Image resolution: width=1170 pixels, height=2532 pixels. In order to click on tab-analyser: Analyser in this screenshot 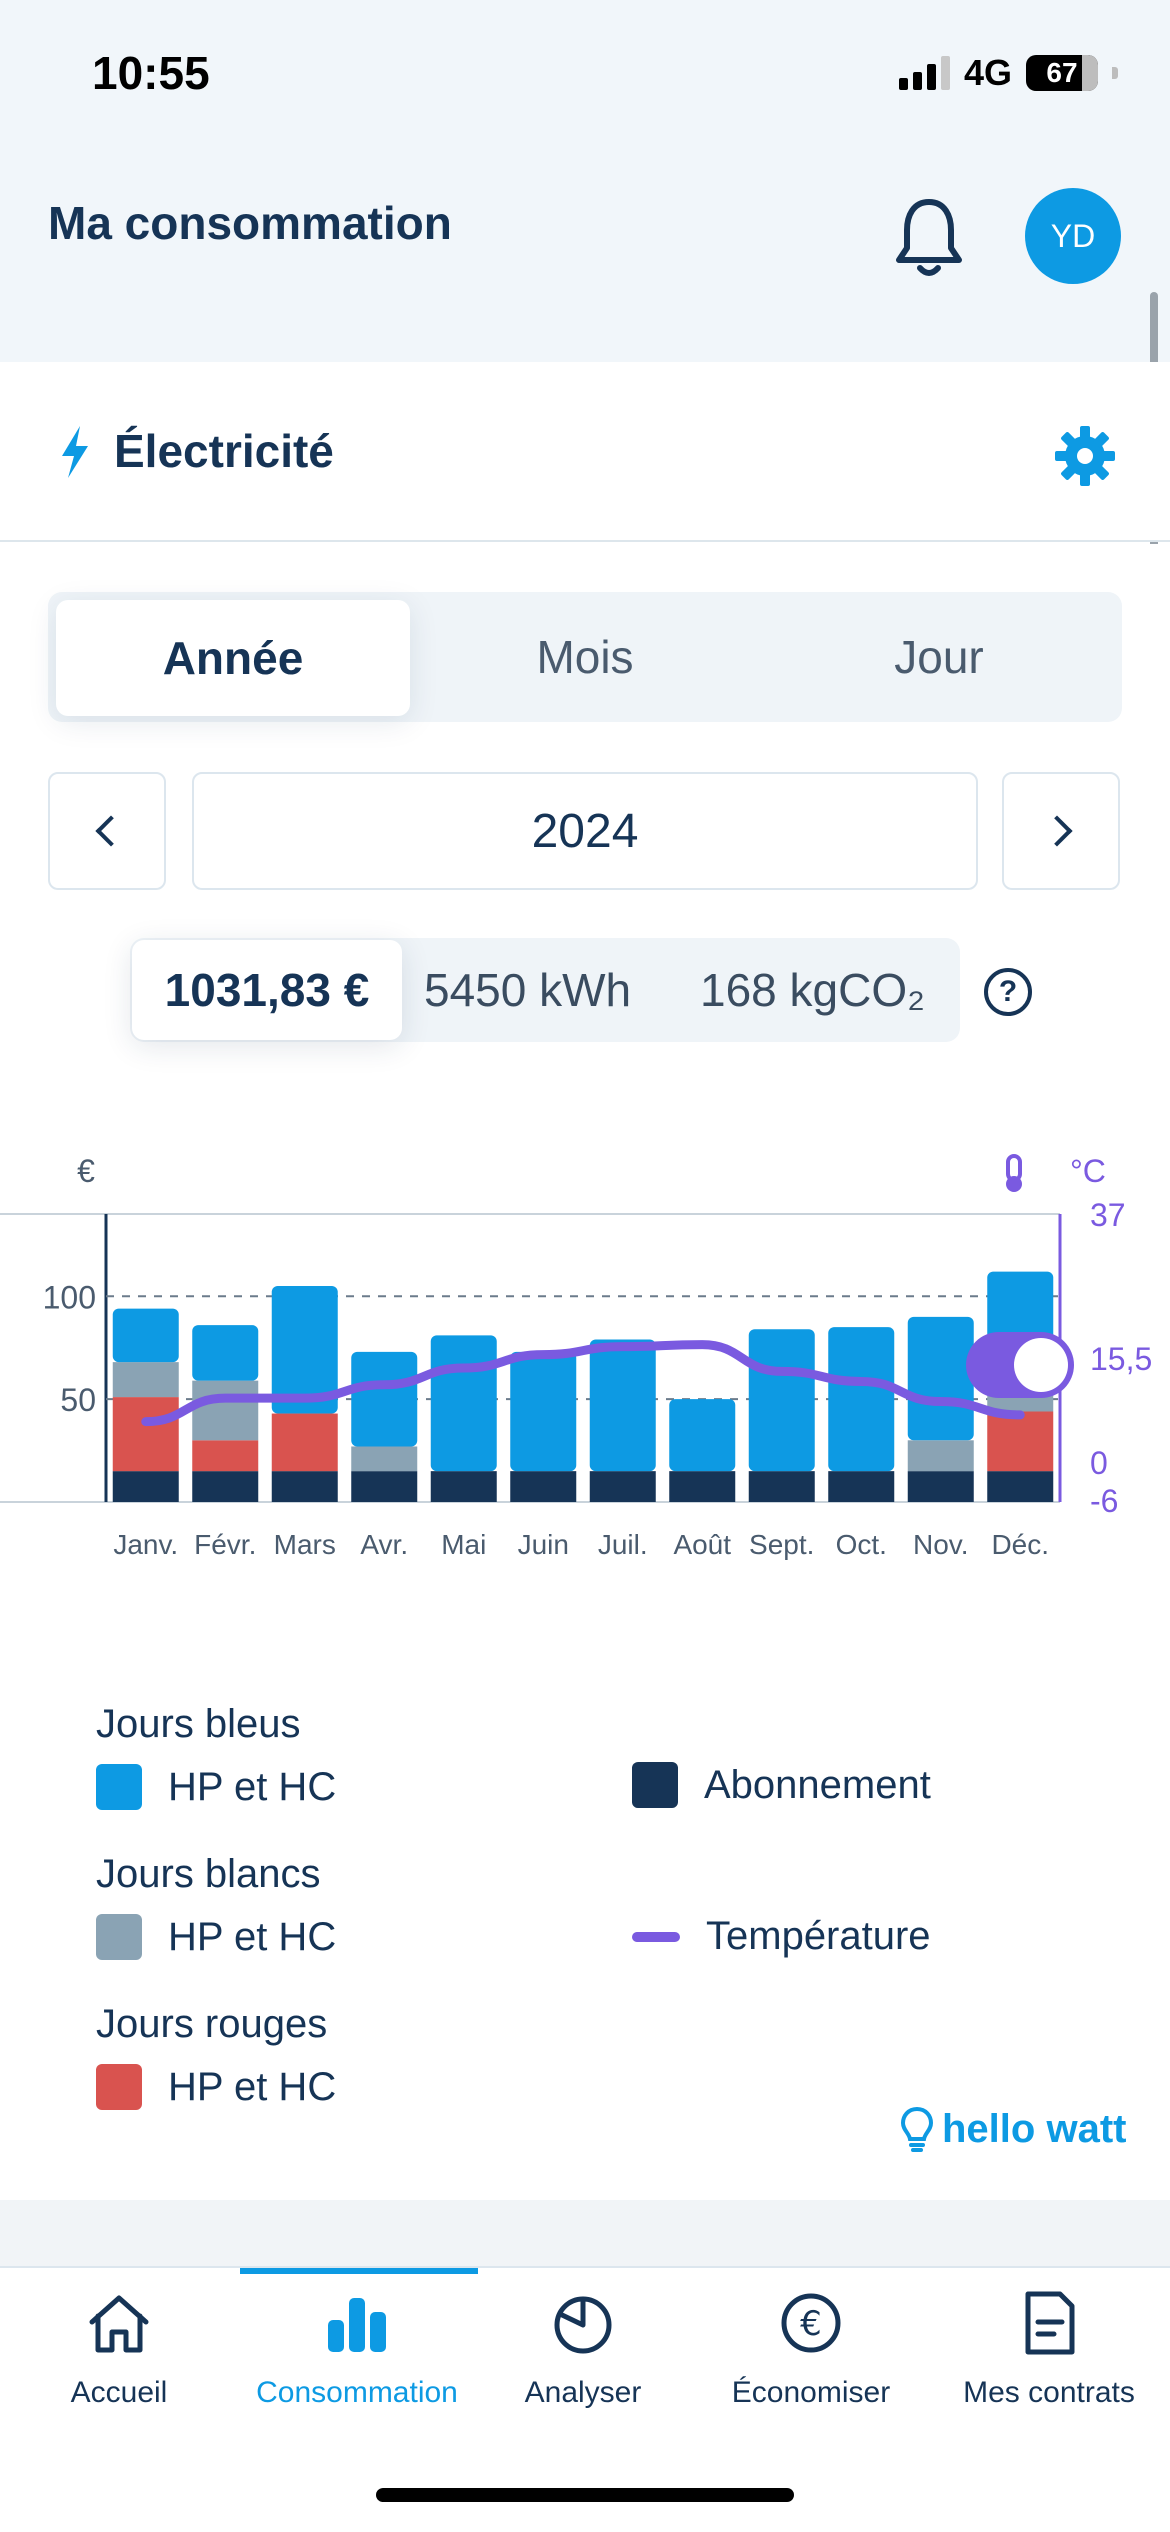, I will do `click(583, 2348)`.